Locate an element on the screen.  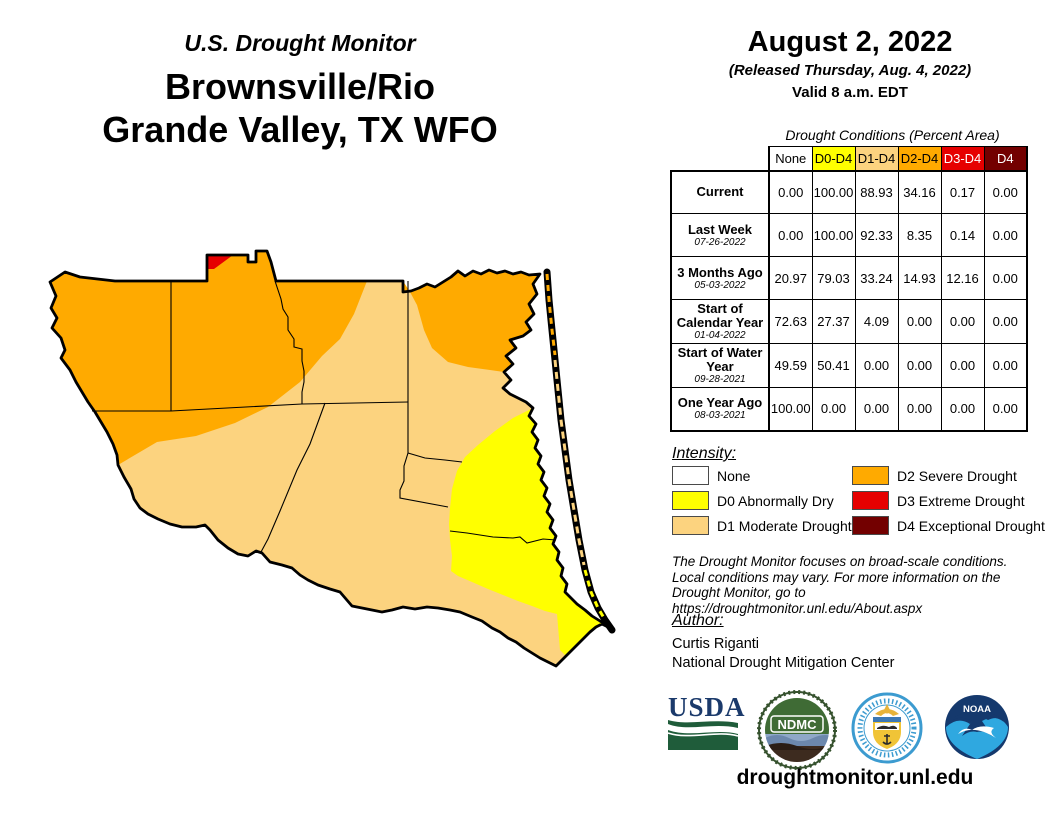
value-cell: 88.93 is located at coordinates (876, 191).